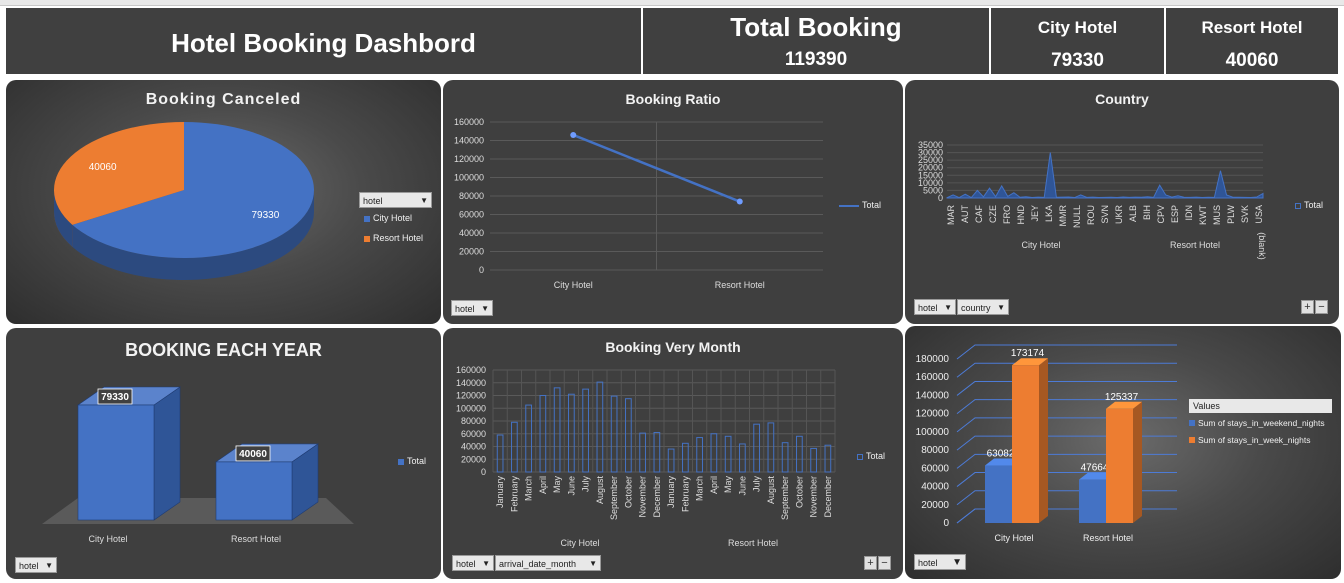  What do you see at coordinates (1007, 214) in the screenshot?
I see `x-tick-label: FRO` at bounding box center [1007, 214].